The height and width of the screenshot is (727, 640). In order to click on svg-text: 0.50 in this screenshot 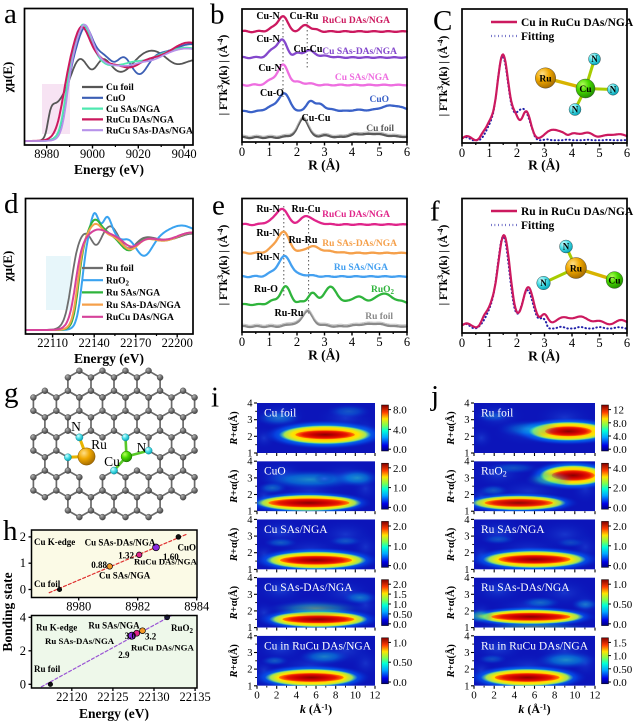, I will do `click(623, 605)`.